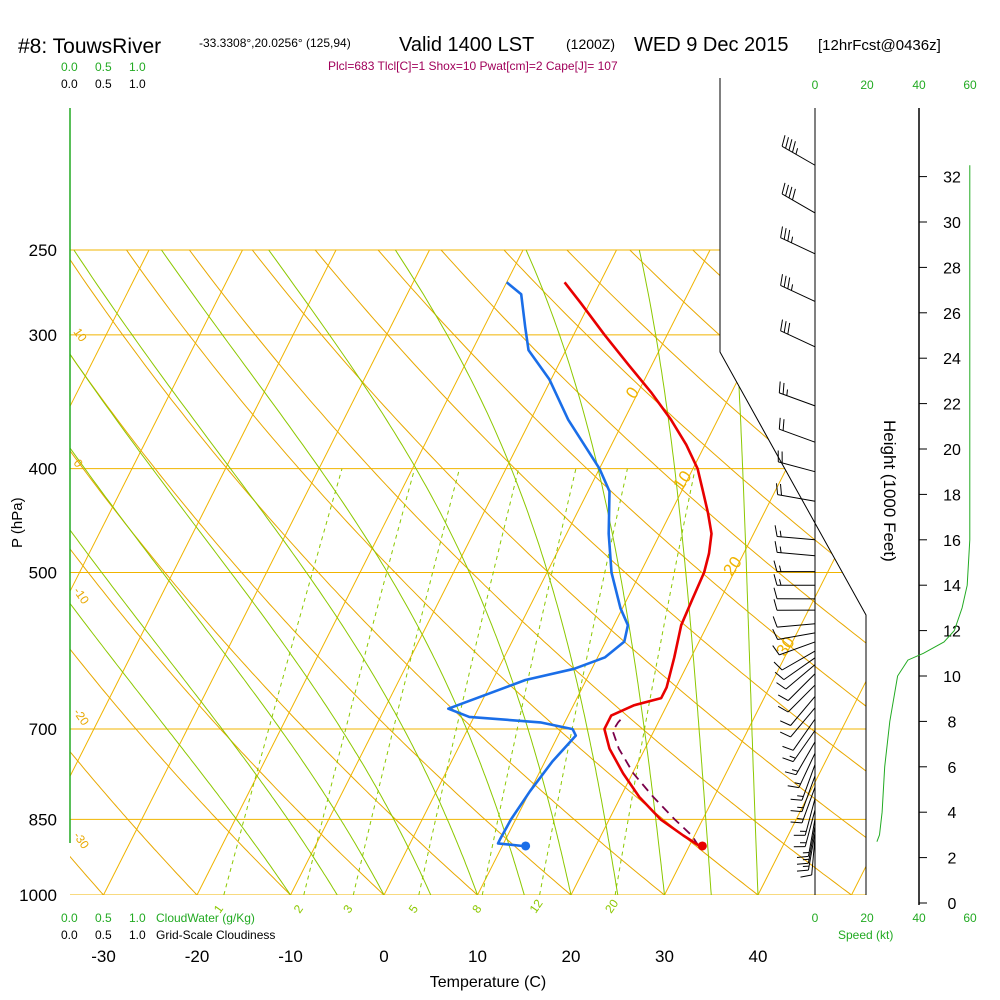  What do you see at coordinates (43, 729) in the screenshot?
I see `pressure-tick-label: 700` at bounding box center [43, 729].